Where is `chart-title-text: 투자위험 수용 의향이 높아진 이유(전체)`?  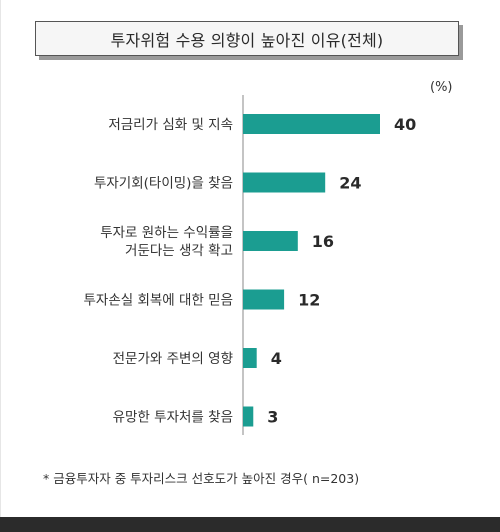 chart-title-text: 투자위험 수용 의향이 높아진 이유(전체) is located at coordinates (247, 40).